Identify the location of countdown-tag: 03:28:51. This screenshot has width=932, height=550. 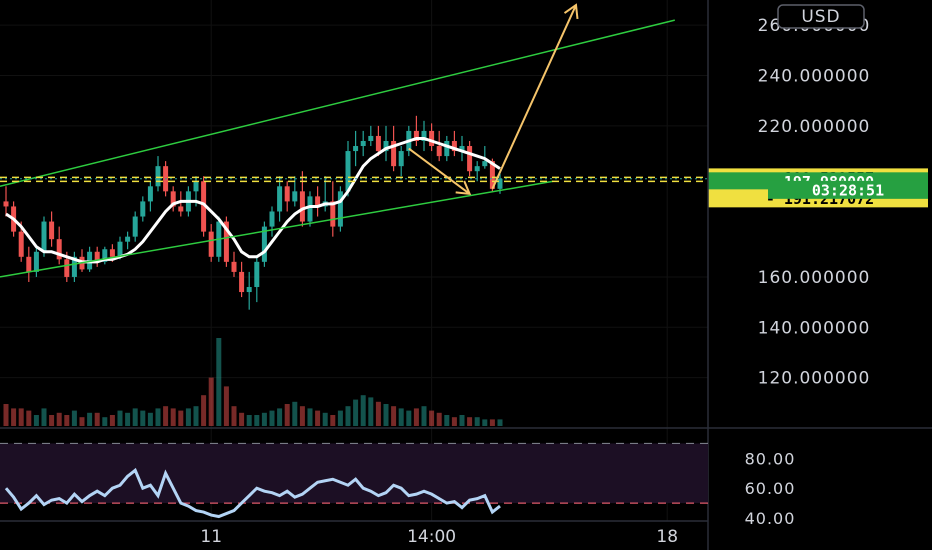
(848, 189).